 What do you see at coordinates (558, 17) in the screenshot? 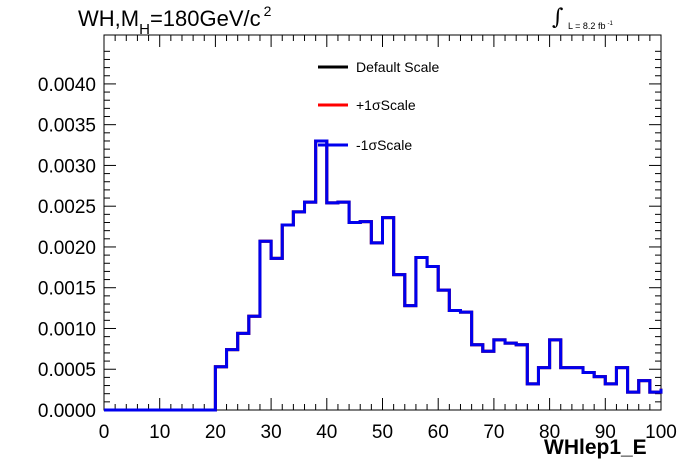
I see `integral-icon: ∫` at bounding box center [558, 17].